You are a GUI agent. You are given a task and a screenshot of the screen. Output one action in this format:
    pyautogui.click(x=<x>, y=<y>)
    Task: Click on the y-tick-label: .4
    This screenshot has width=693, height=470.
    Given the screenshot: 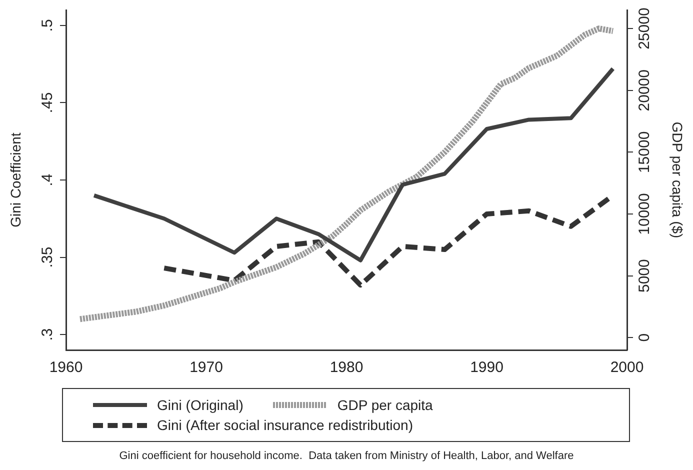 What is the action you would take?
    pyautogui.click(x=47, y=180)
    